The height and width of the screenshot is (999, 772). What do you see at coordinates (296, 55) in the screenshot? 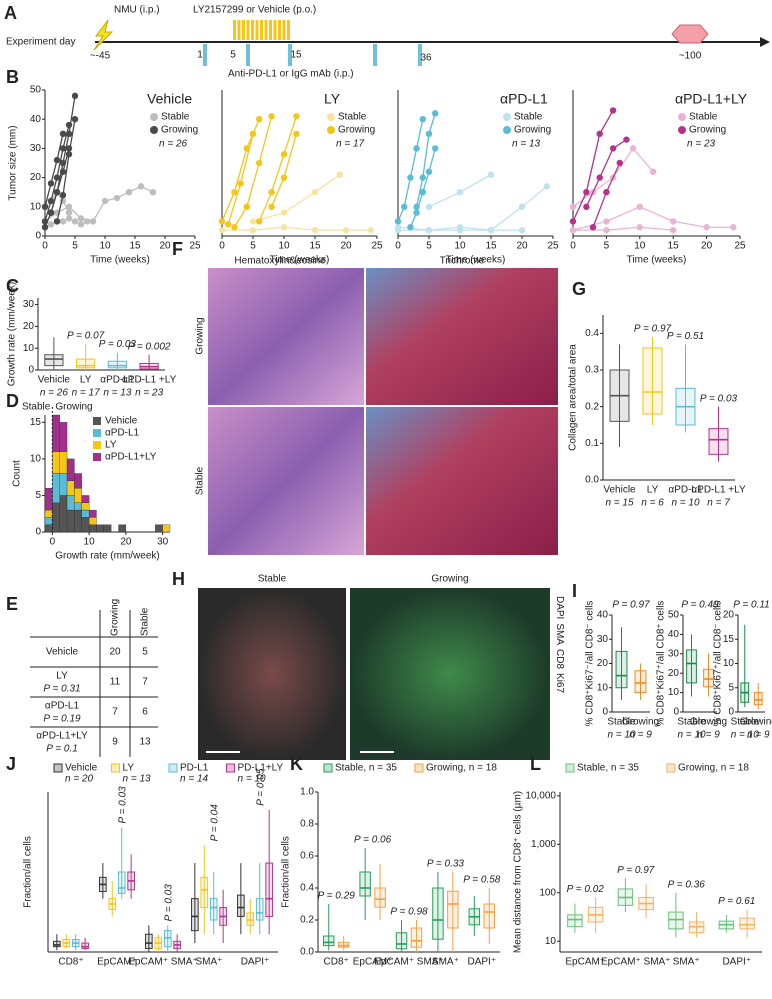
I see `day-label: 15` at bounding box center [296, 55].